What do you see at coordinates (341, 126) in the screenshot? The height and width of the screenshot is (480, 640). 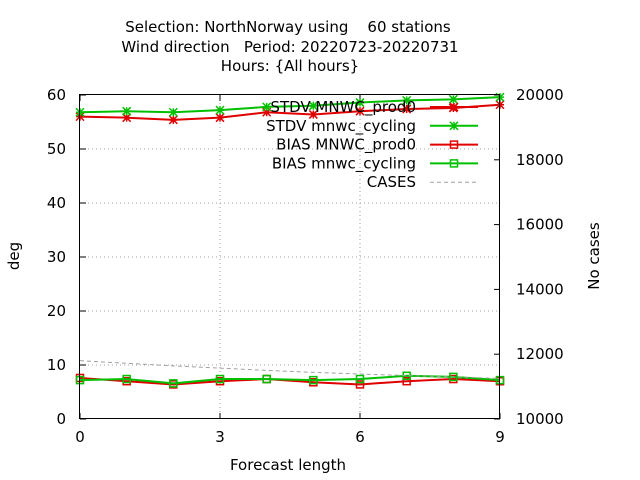 I see `legend-label: STDV mnwc_cycling` at bounding box center [341, 126].